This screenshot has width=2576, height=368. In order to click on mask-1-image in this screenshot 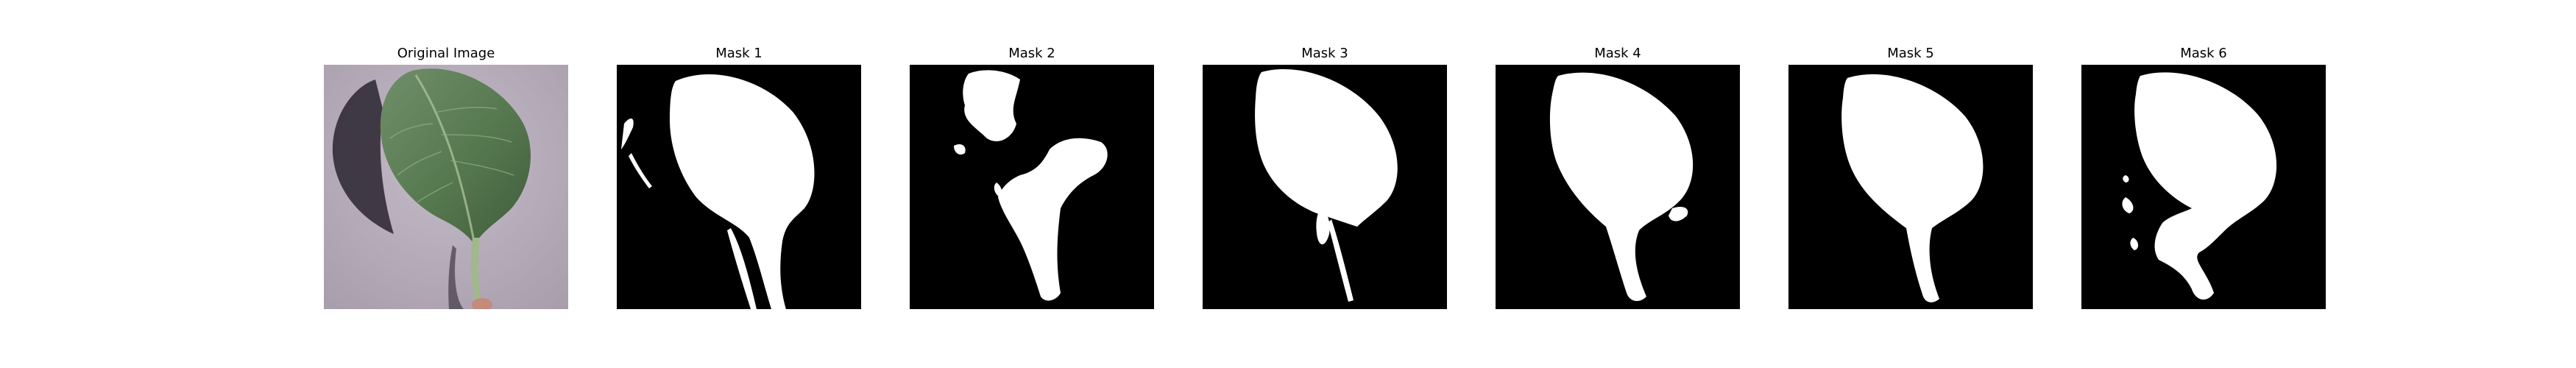, I will do `click(739, 187)`.